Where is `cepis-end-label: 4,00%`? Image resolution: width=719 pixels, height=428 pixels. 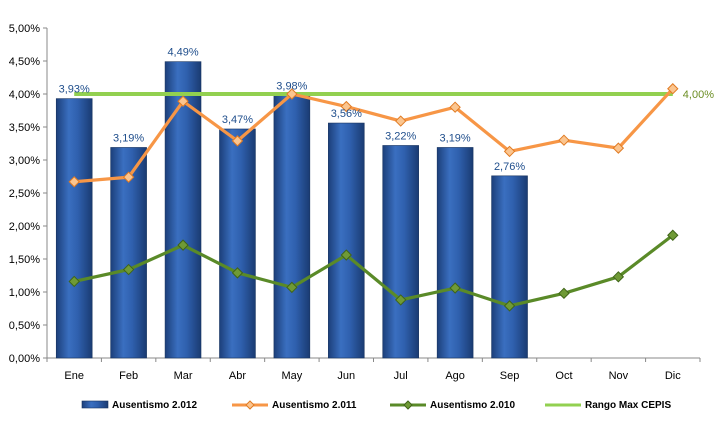
cepis-end-label: 4,00% is located at coordinates (698, 95).